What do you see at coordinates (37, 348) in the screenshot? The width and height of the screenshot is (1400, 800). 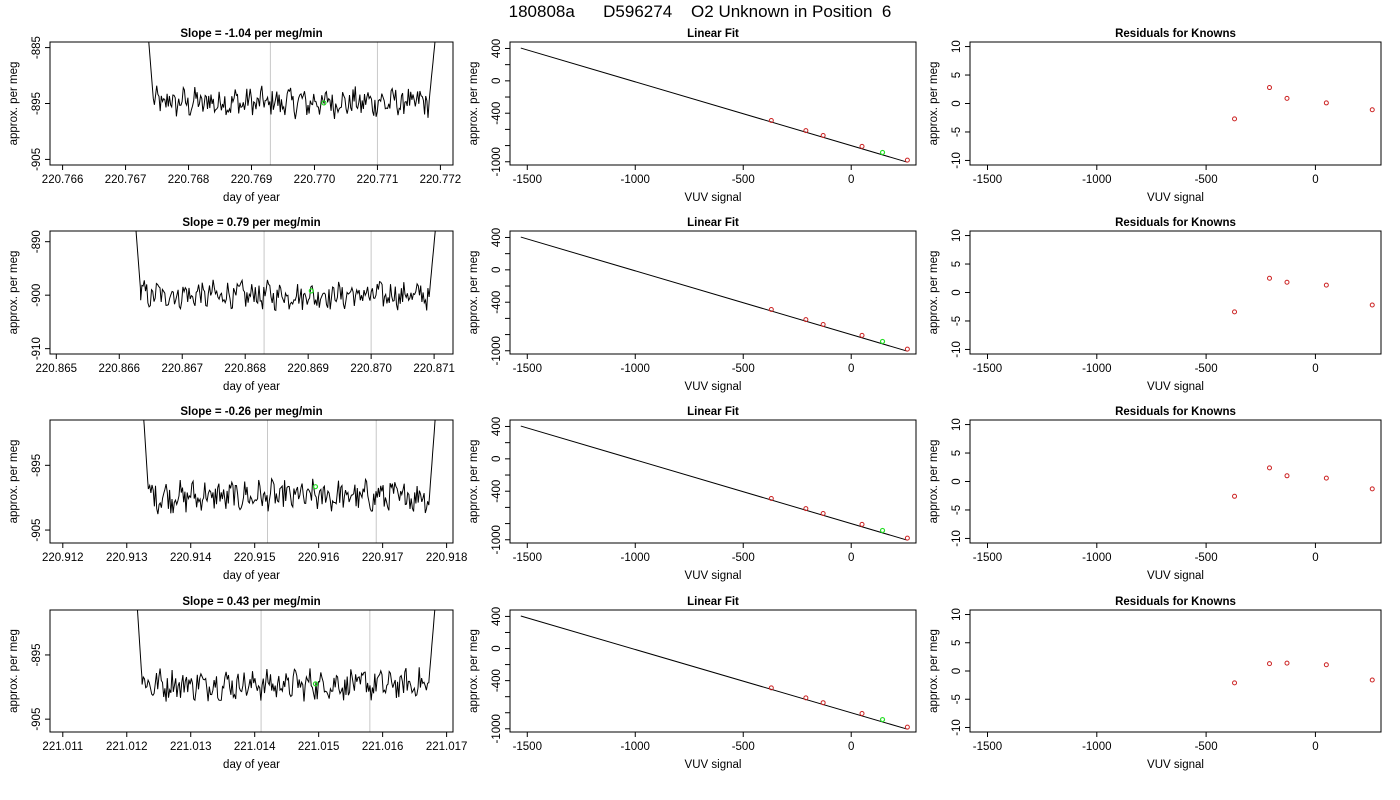 I see `y-tick-label: -910` at bounding box center [37, 348].